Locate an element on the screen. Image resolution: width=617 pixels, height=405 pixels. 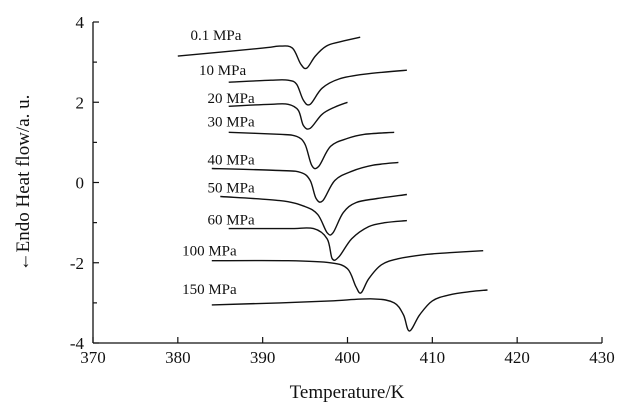
y-axis-title: ←Endo Heat flow/a. u. is located at coordinates (23, 183).